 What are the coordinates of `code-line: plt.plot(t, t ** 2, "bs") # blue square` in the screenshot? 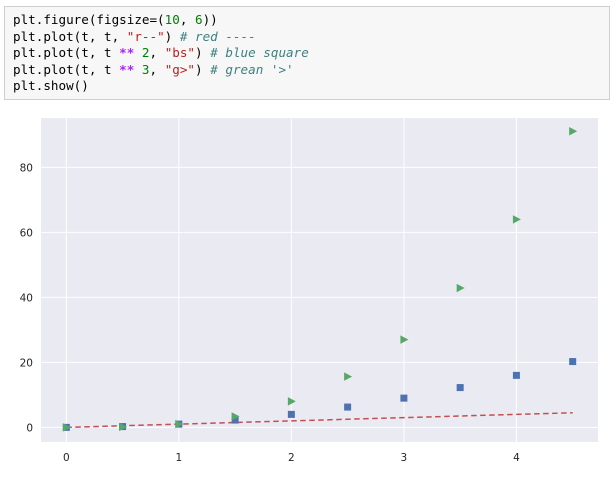 It's located at (307, 53).